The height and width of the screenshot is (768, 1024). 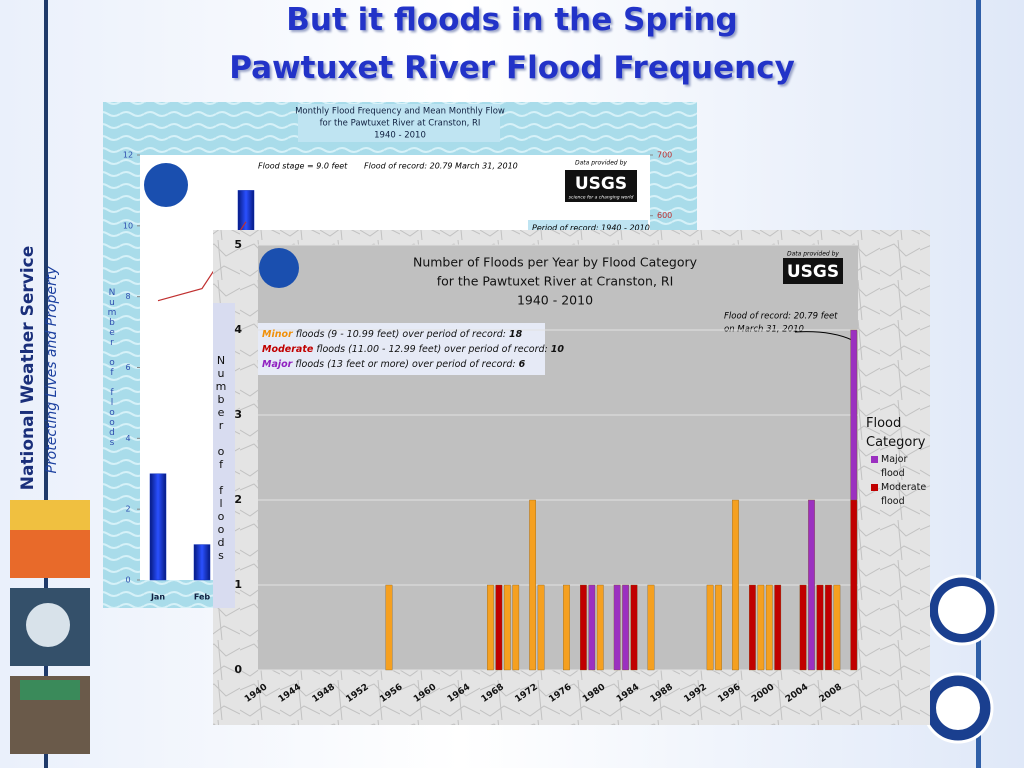 I want to click on noaa-logo-inner, so click(x=962, y=610).